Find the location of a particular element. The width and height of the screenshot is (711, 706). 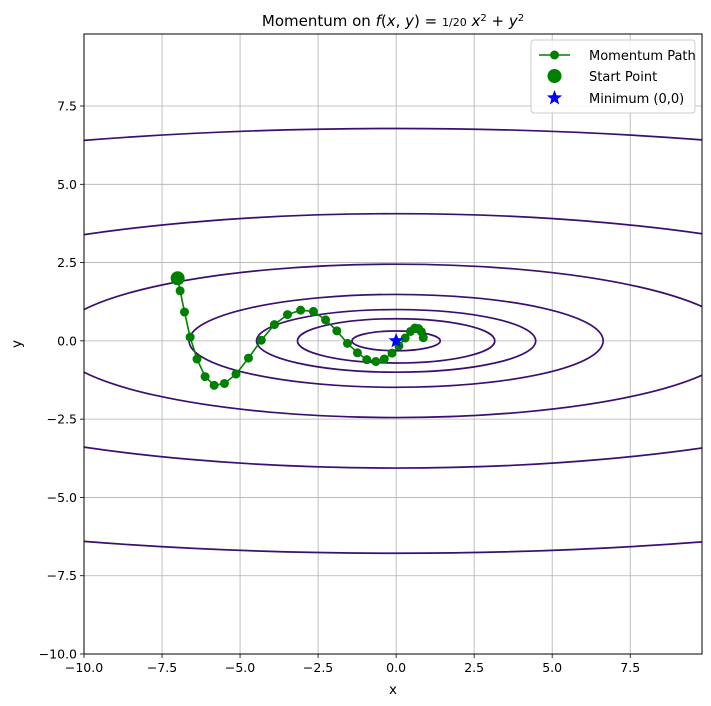

x-tick-label: 5.0 is located at coordinates (552, 667).